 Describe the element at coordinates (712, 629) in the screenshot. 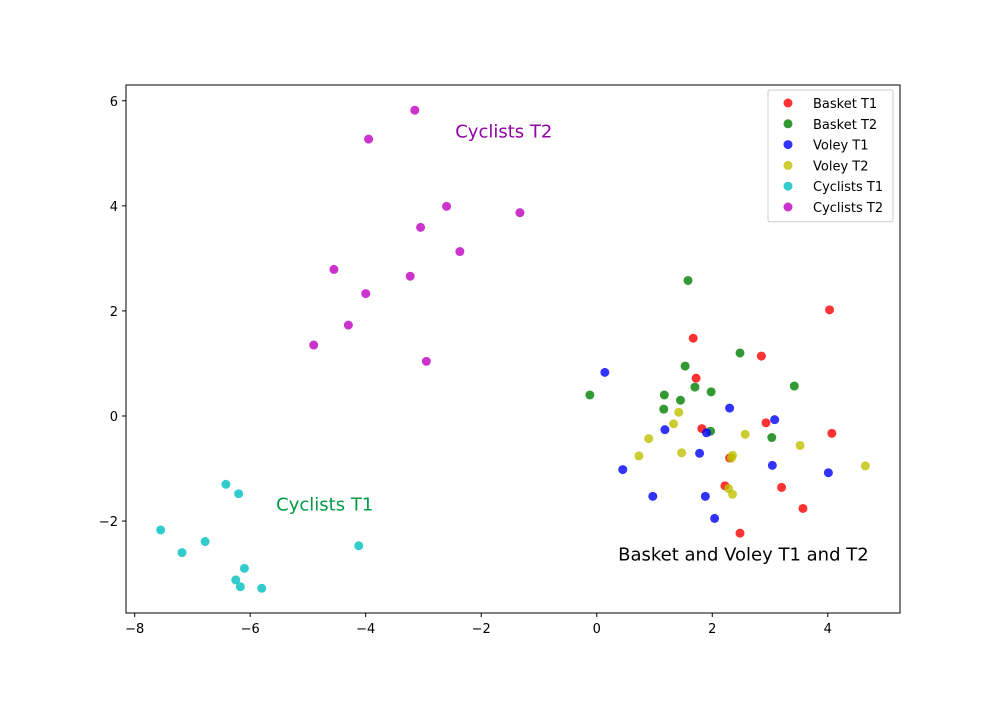

I see `x-tick-label: 2` at that location.